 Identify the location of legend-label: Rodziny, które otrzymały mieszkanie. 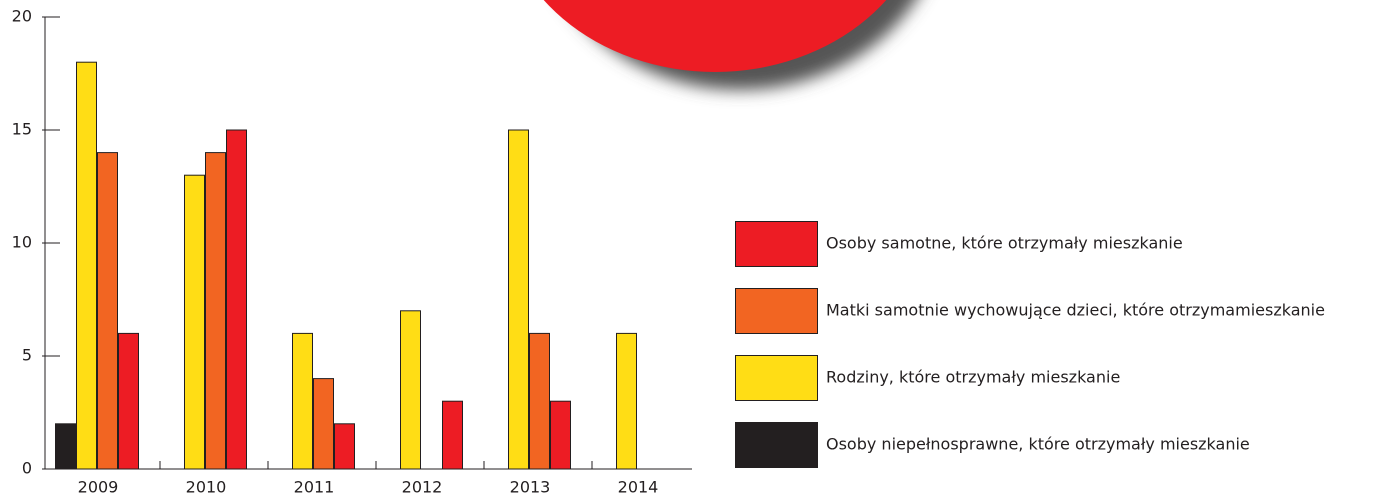
(973, 377).